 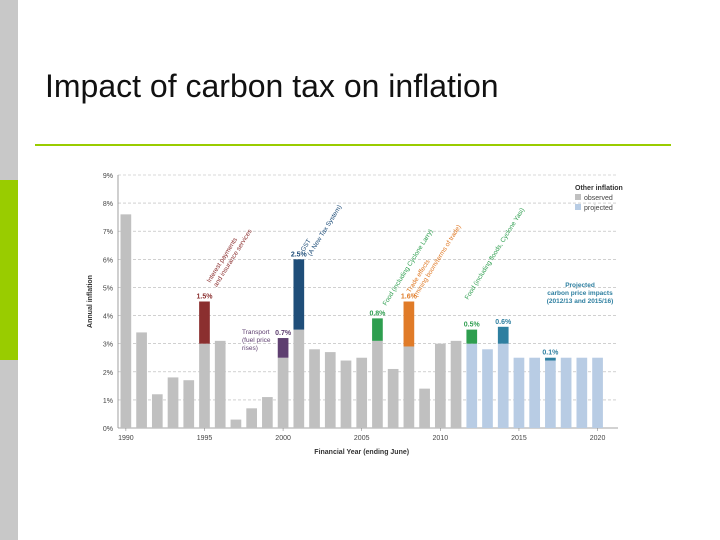 What do you see at coordinates (108, 176) in the screenshot?
I see `y-tick-label: 9%` at bounding box center [108, 176].